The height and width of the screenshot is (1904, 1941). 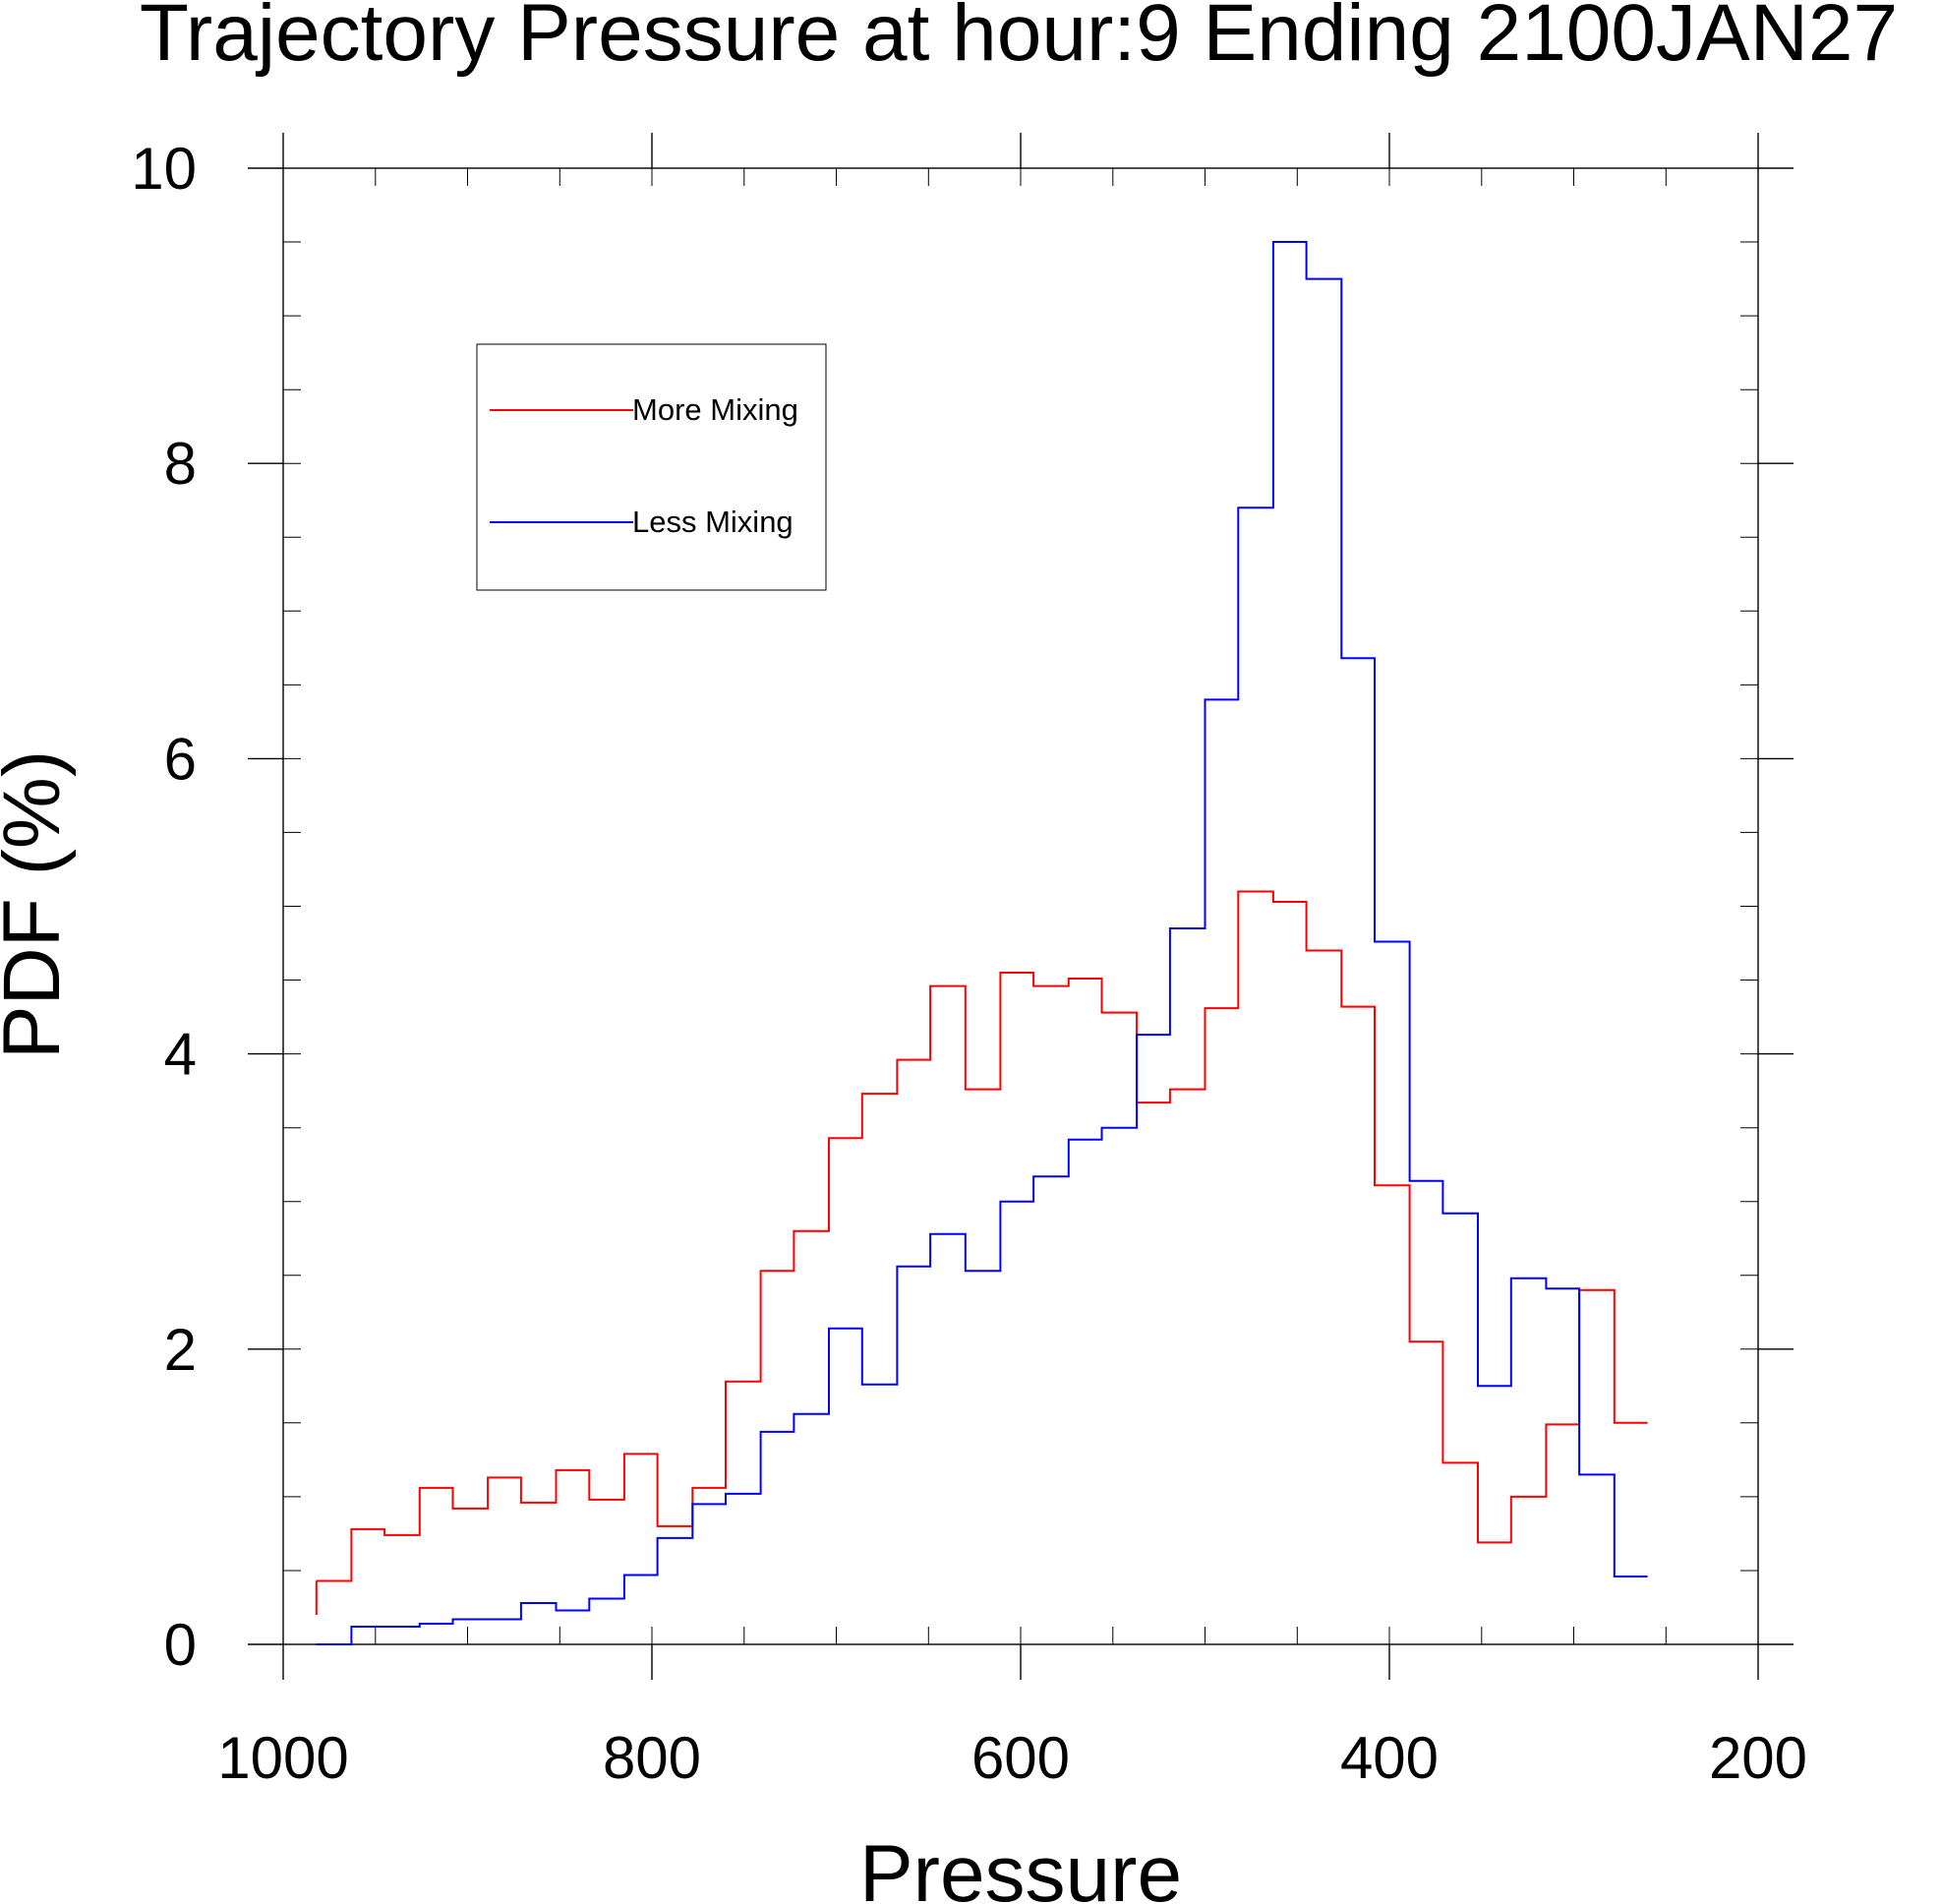 What do you see at coordinates (1389, 1758) in the screenshot?
I see `x-tick-label: 400` at bounding box center [1389, 1758].